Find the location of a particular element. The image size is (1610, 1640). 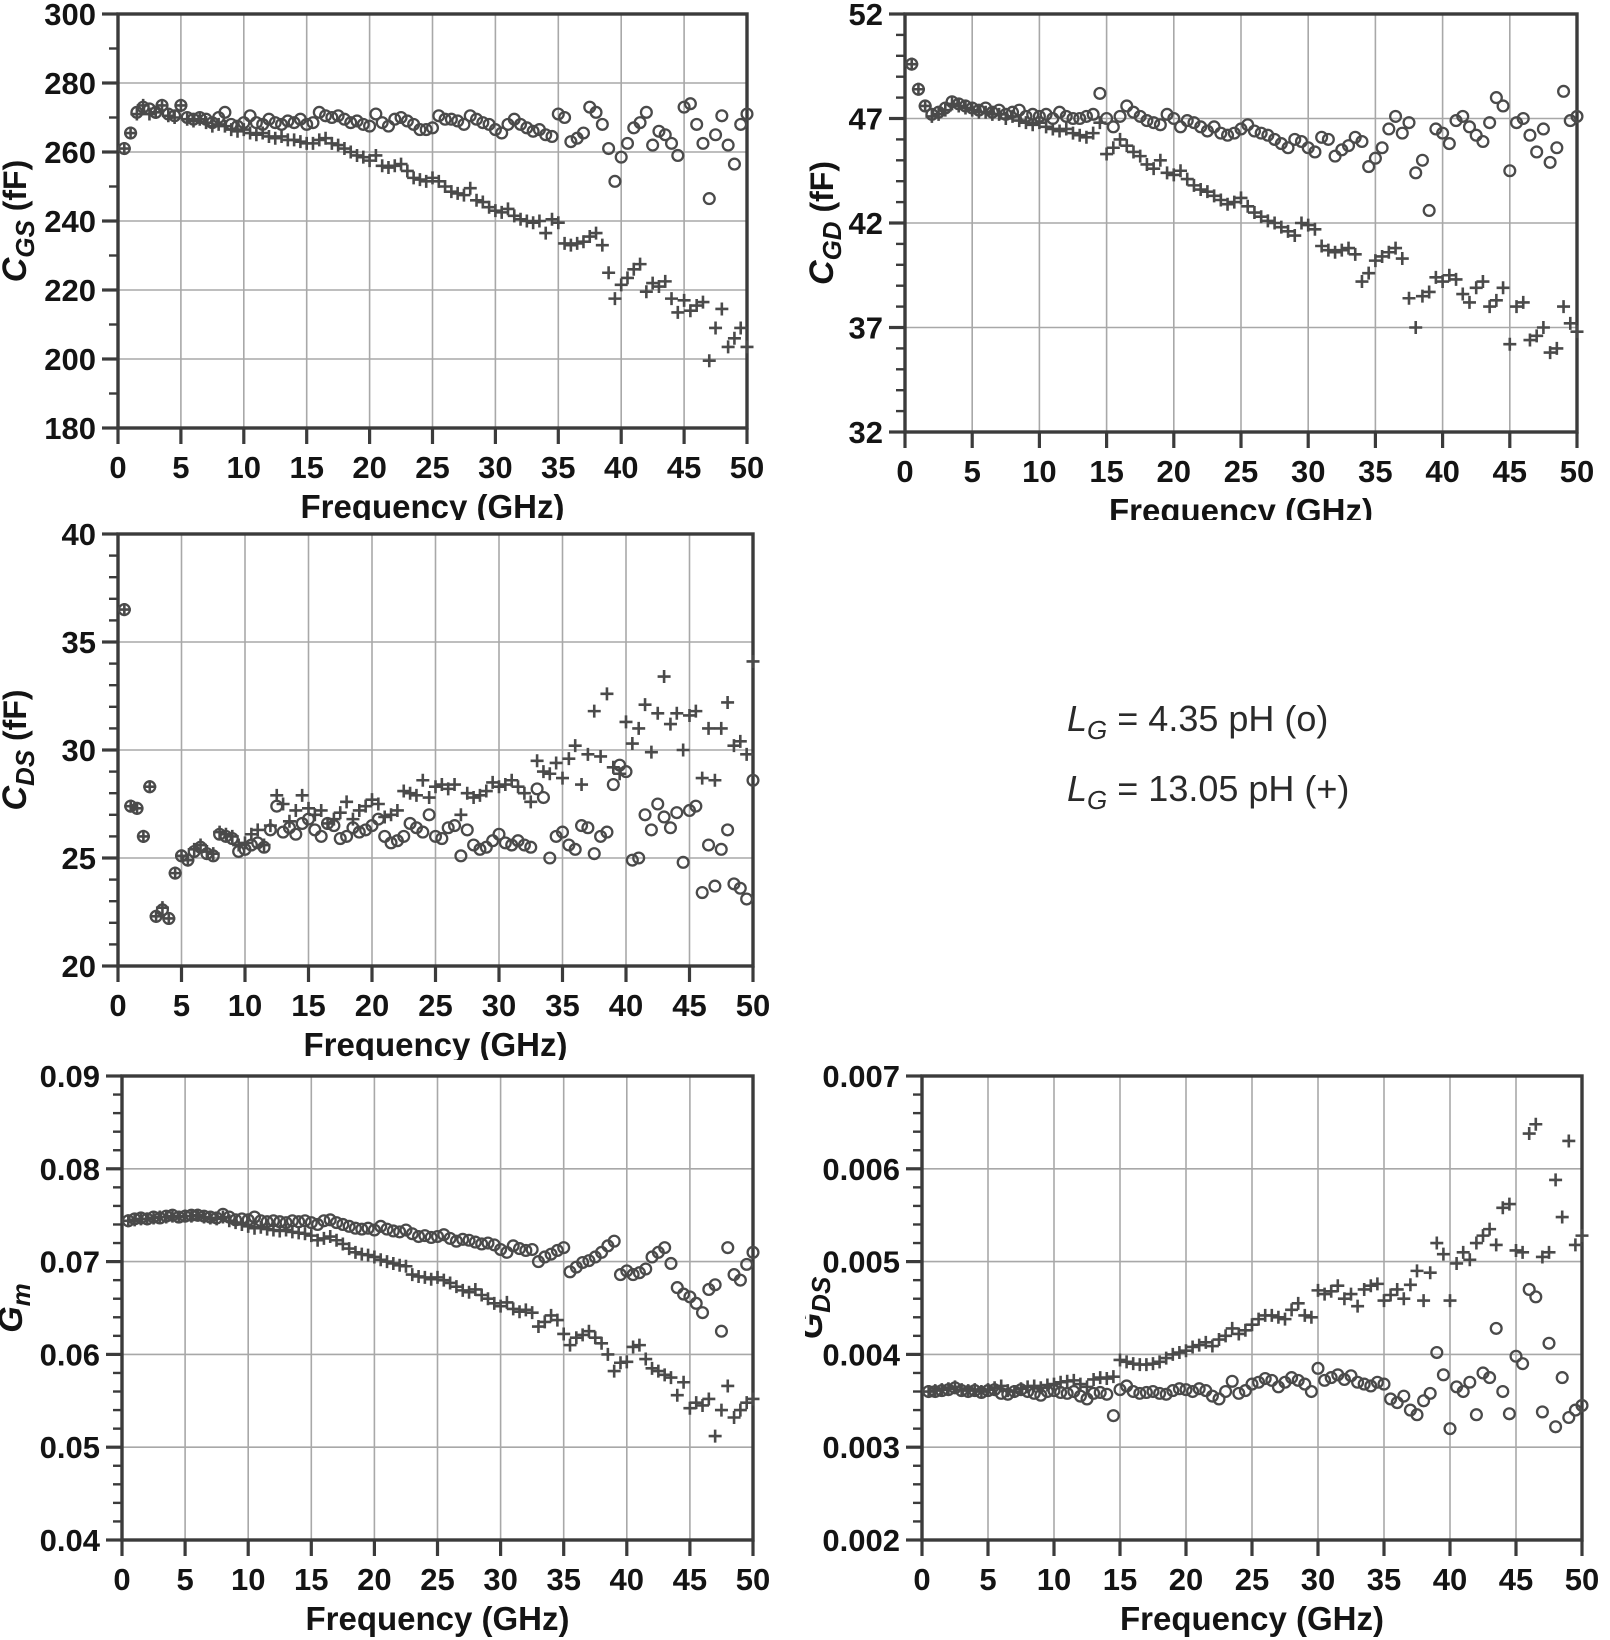

y-tick-label: 0.08 is located at coordinates (70, 1169).